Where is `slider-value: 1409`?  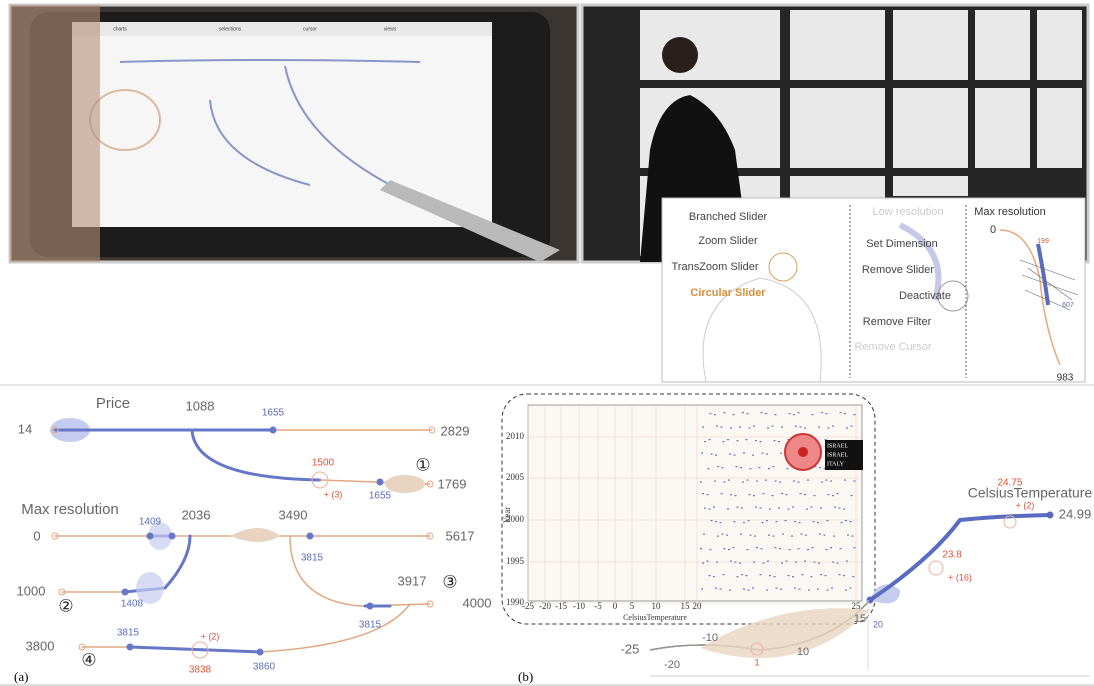
slider-value: 1409 is located at coordinates (150, 522).